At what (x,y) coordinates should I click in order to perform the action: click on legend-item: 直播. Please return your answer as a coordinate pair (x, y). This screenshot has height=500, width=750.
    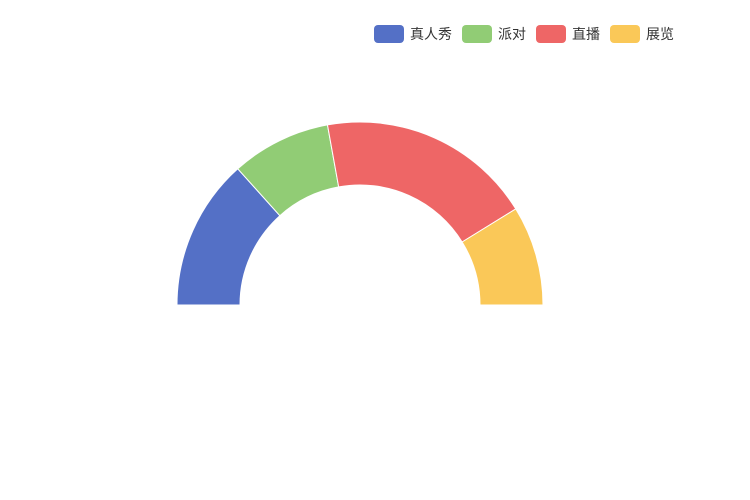
    Looking at the image, I should click on (568, 34).